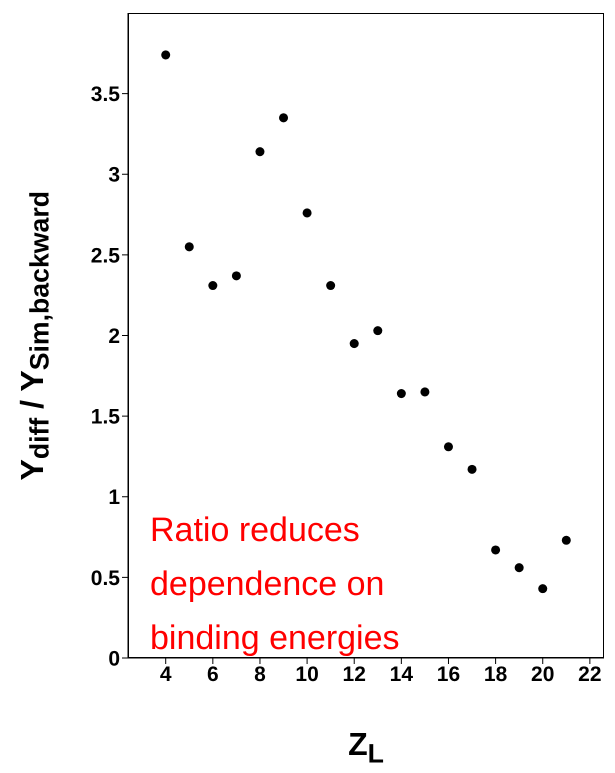 This screenshot has height=773, width=615. I want to click on annotation: Ratio reduces dependence on binding energies, so click(275, 584).